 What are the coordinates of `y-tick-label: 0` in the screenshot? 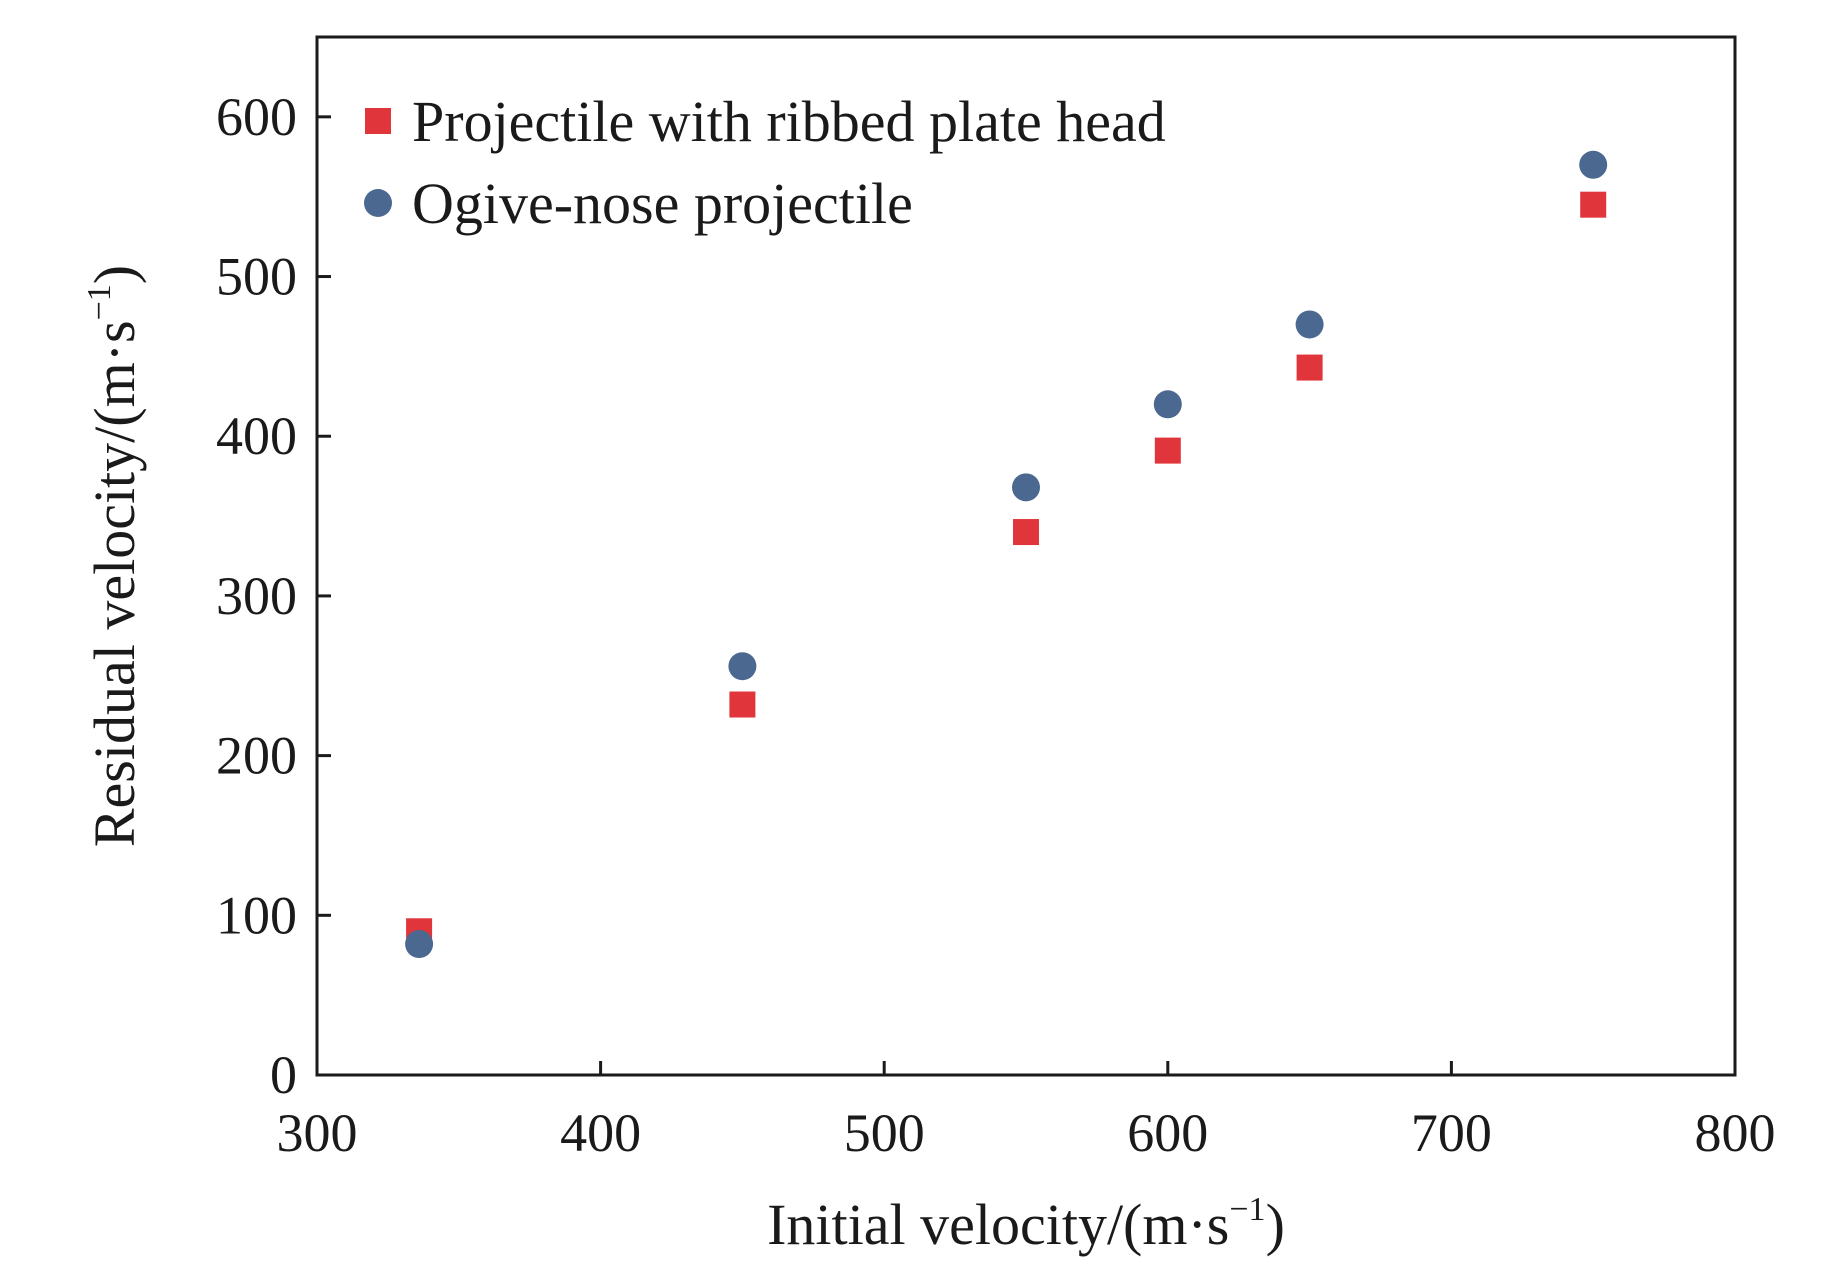 It's located at (283, 1075).